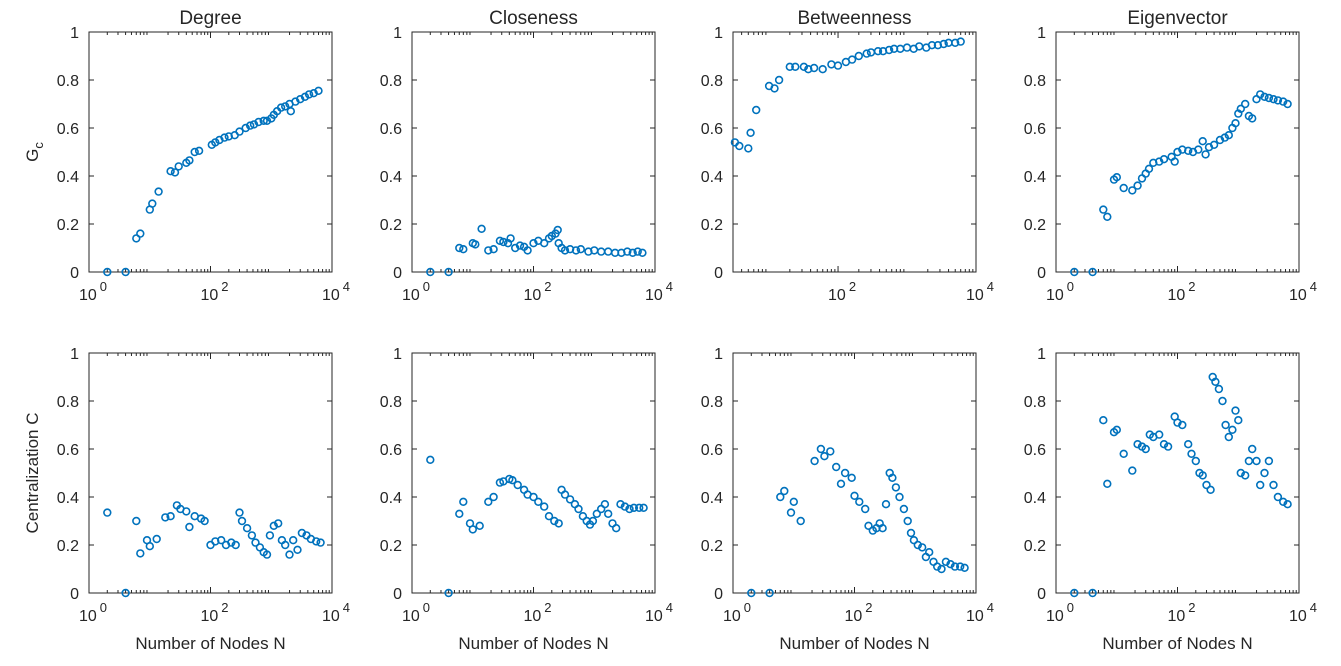  I want to click on subplot-3: 0 0.2 0.4 0.6 0.8 1 102 104 Betweenness, so click(847, 156).